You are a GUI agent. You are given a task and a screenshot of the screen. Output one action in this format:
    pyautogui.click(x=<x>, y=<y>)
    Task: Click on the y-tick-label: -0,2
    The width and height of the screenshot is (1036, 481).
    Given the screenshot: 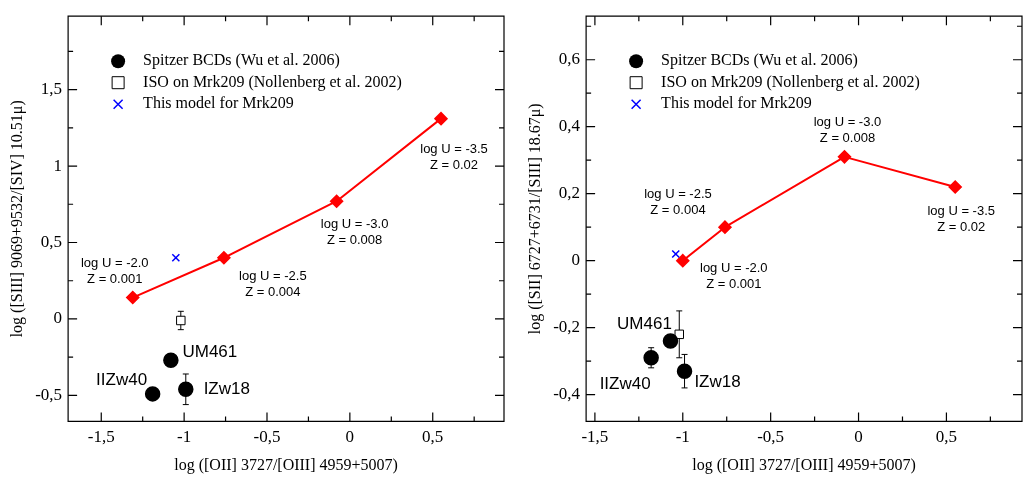 What is the action you would take?
    pyautogui.click(x=567, y=327)
    